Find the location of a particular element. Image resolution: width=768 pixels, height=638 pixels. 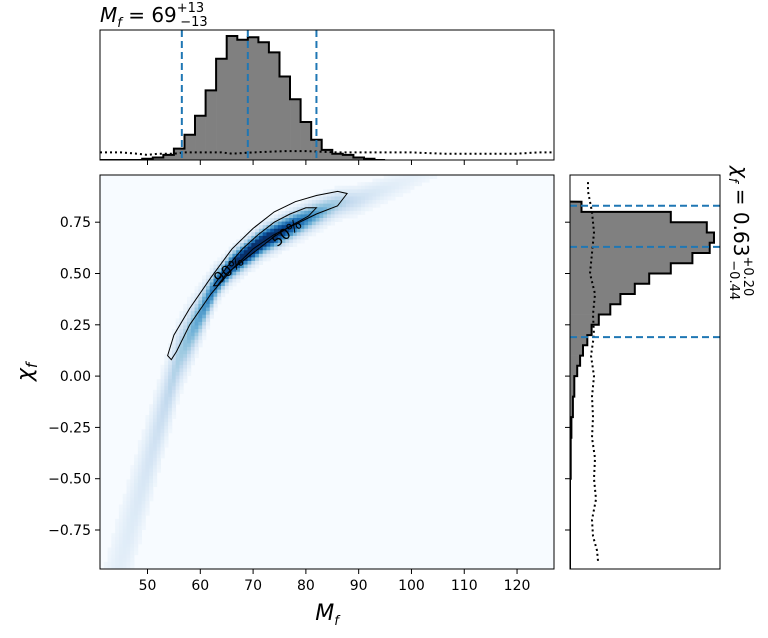

top-prior-curve is located at coordinates (327, 153).